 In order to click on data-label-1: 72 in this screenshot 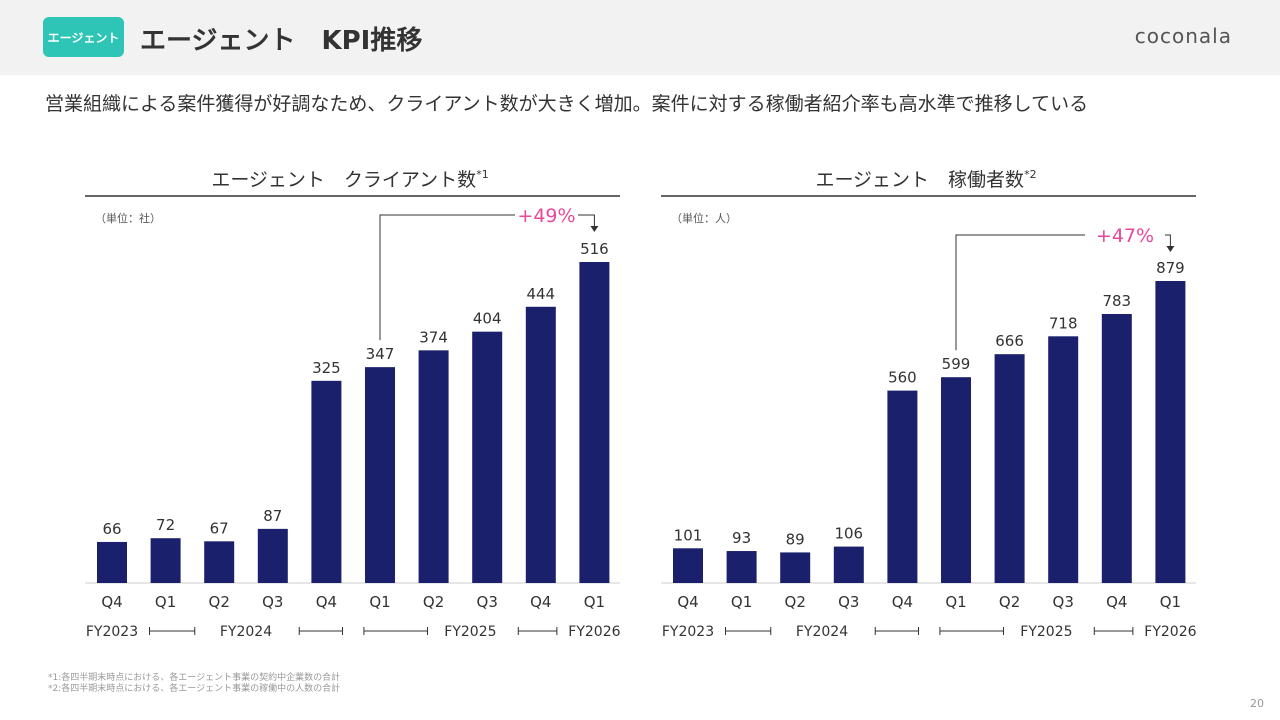, I will do `click(165, 525)`.